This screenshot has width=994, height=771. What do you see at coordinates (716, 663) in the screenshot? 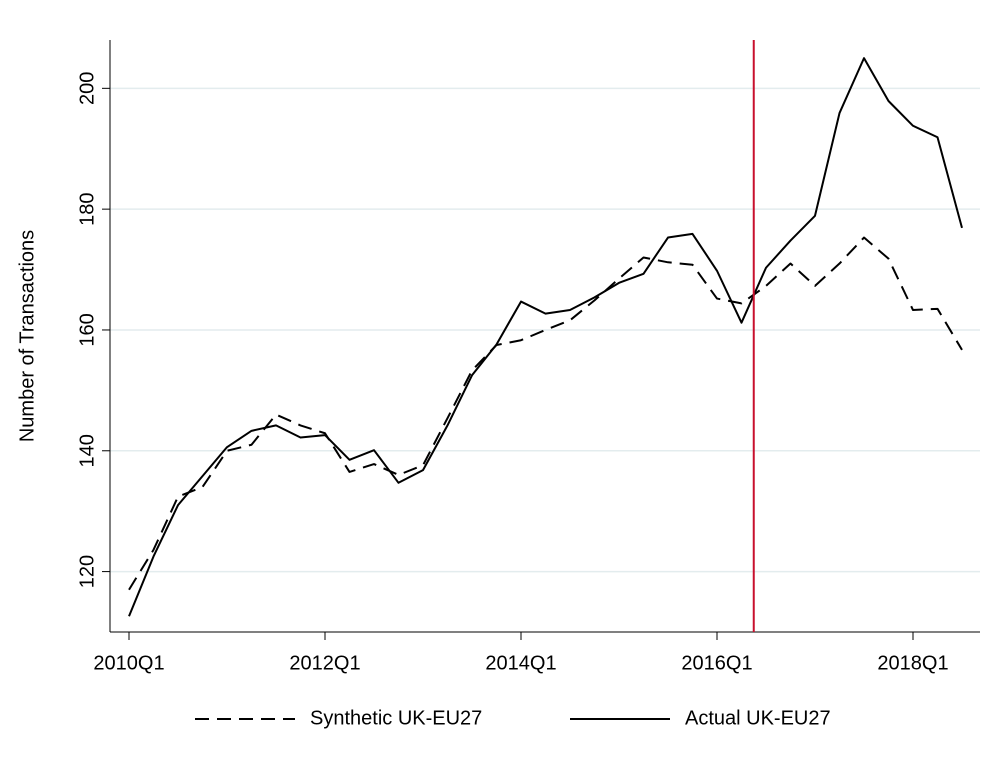
I see `x-tick-label: 2016Q1` at bounding box center [716, 663].